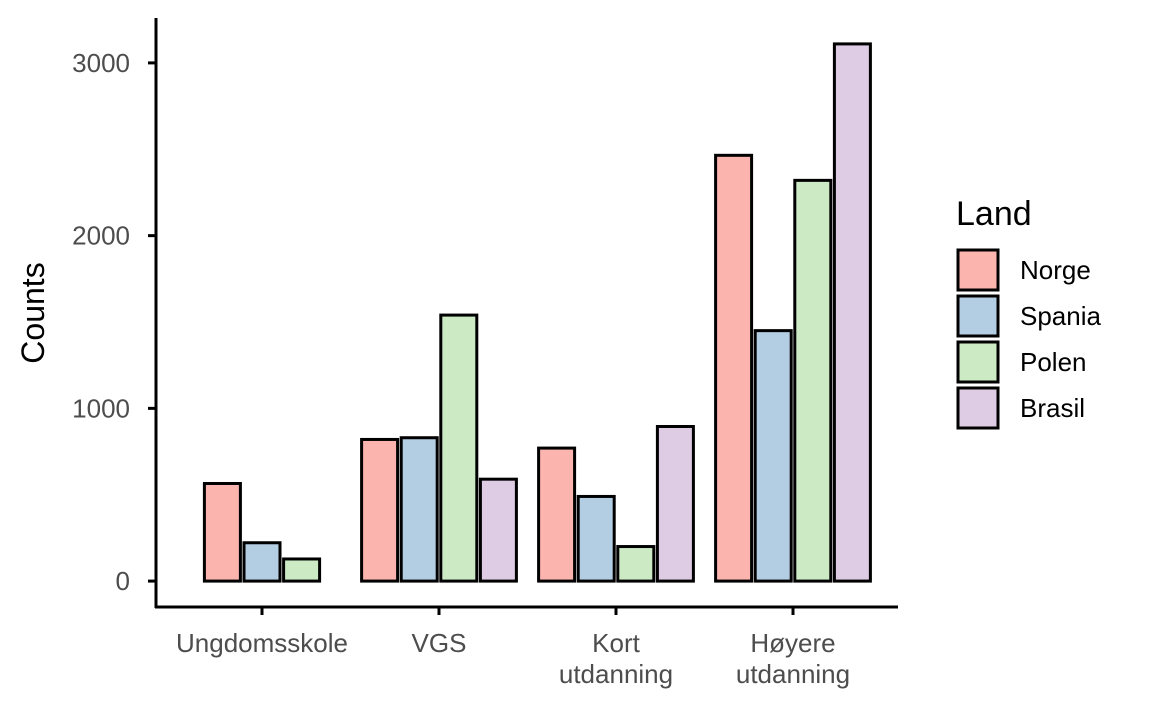 The image size is (1152, 711). What do you see at coordinates (792, 643) in the screenshot?
I see `x-tick-label: Høyere` at bounding box center [792, 643].